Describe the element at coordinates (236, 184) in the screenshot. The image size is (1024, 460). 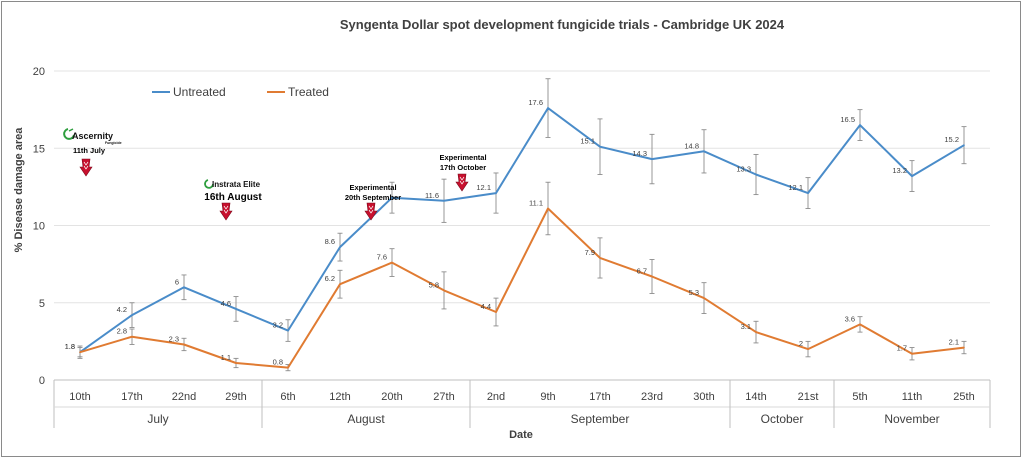
I see `instrata-brand: Instrata Elite` at that location.